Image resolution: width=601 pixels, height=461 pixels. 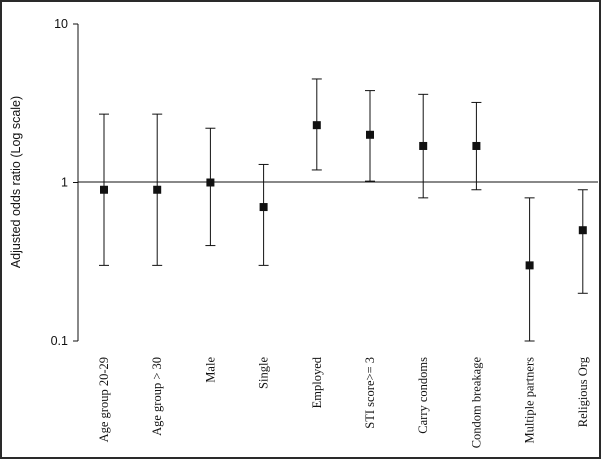 What do you see at coordinates (423, 395) in the screenshot?
I see `x-category-label: Carry condoms` at bounding box center [423, 395].